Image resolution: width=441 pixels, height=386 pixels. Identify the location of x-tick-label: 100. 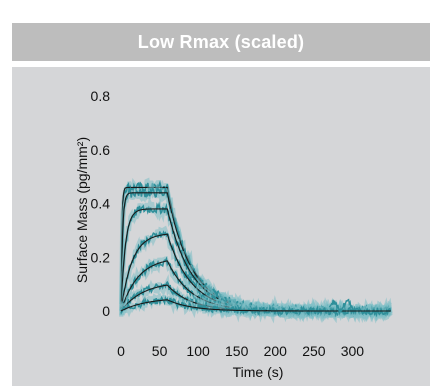
(198, 351).